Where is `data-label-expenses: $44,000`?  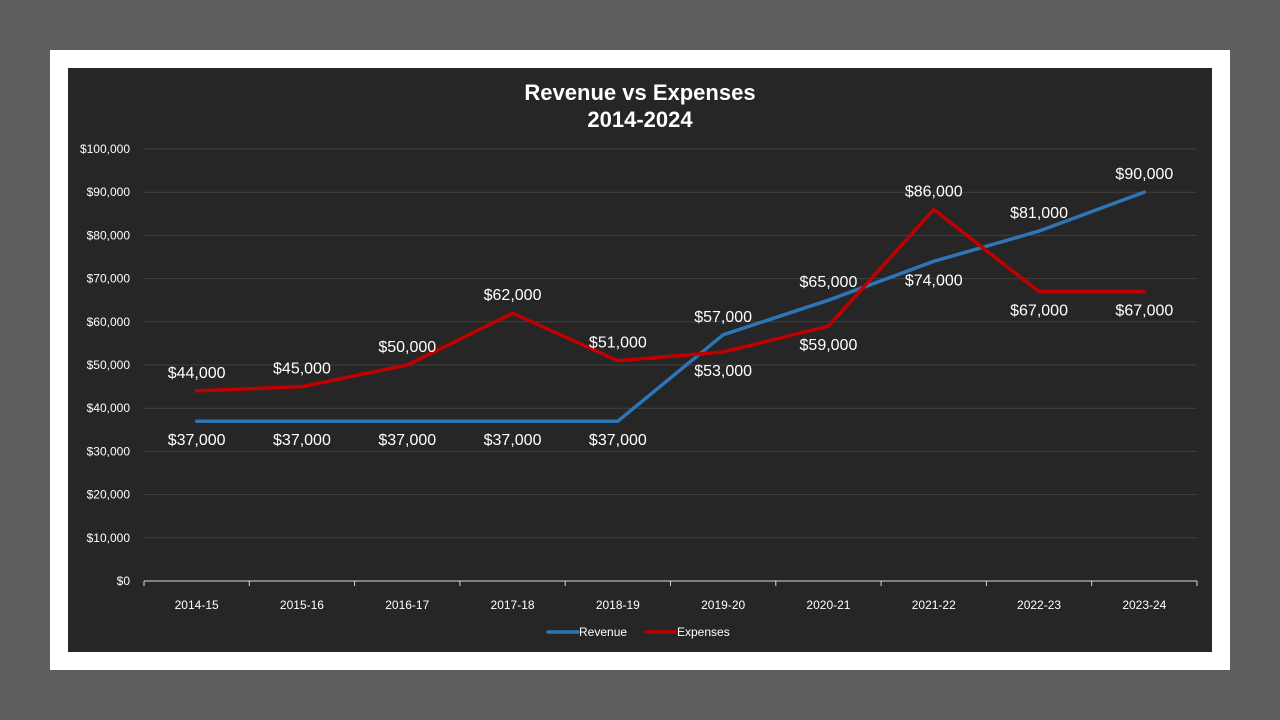 data-label-expenses: $44,000 is located at coordinates (197, 373).